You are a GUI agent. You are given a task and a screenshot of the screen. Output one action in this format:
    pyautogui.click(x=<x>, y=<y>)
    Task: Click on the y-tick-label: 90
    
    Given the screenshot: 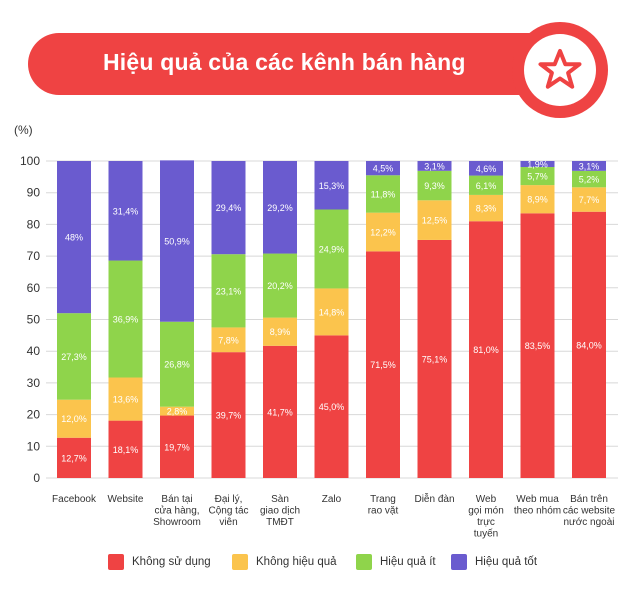 What is the action you would take?
    pyautogui.click(x=34, y=193)
    